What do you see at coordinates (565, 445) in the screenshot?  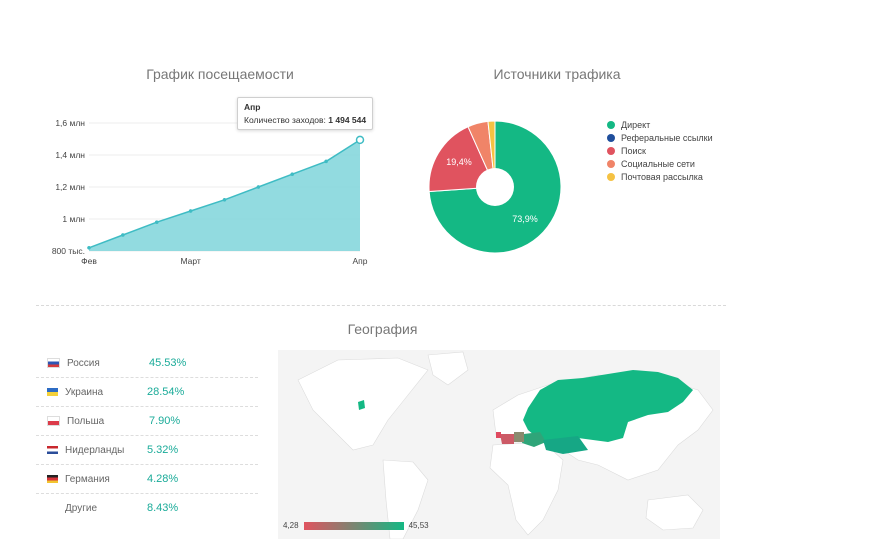 I see `map-kazakhstan` at bounding box center [565, 445].